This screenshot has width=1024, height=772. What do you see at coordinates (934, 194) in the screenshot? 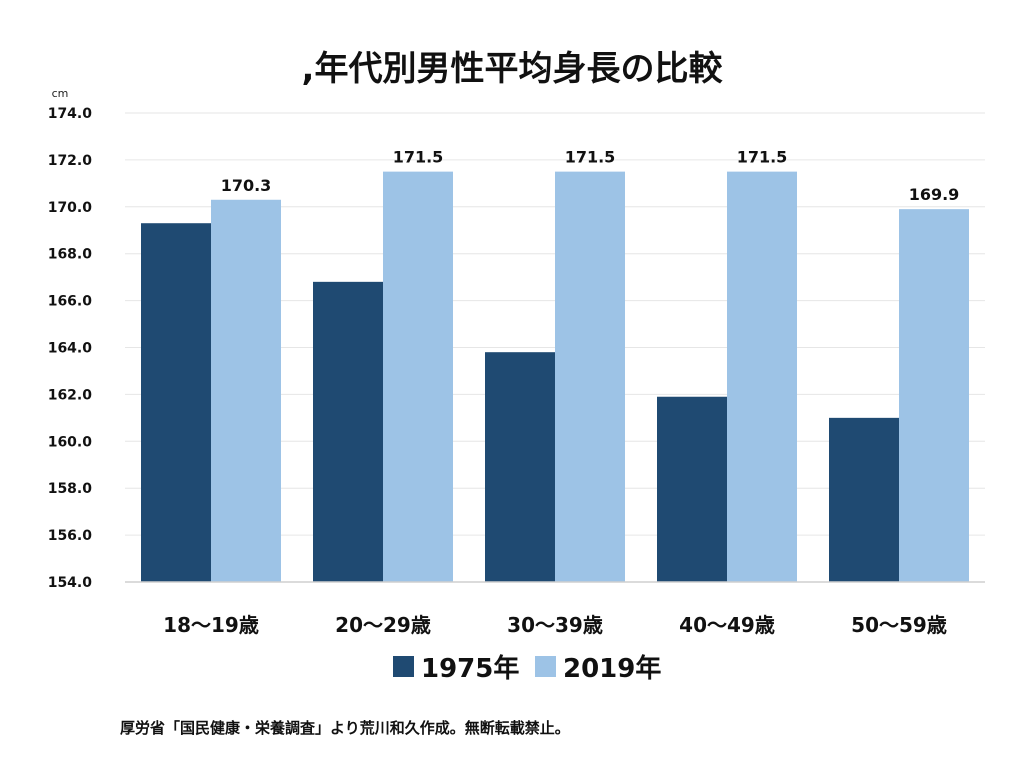
I see `data-label: 169.9` at bounding box center [934, 194].